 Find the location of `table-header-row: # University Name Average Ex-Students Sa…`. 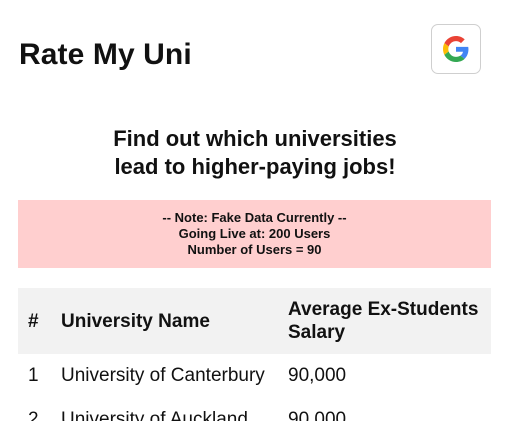

table-header-row: # University Name Average Ex-Students Sa… is located at coordinates (254, 321).